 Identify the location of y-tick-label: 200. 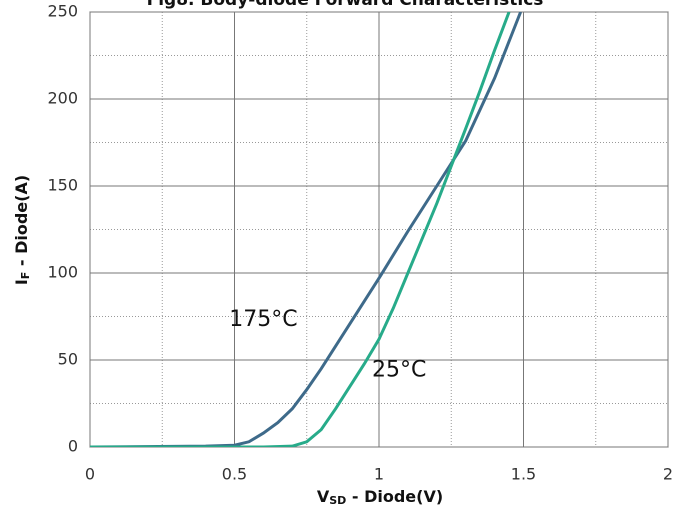
(62, 98).